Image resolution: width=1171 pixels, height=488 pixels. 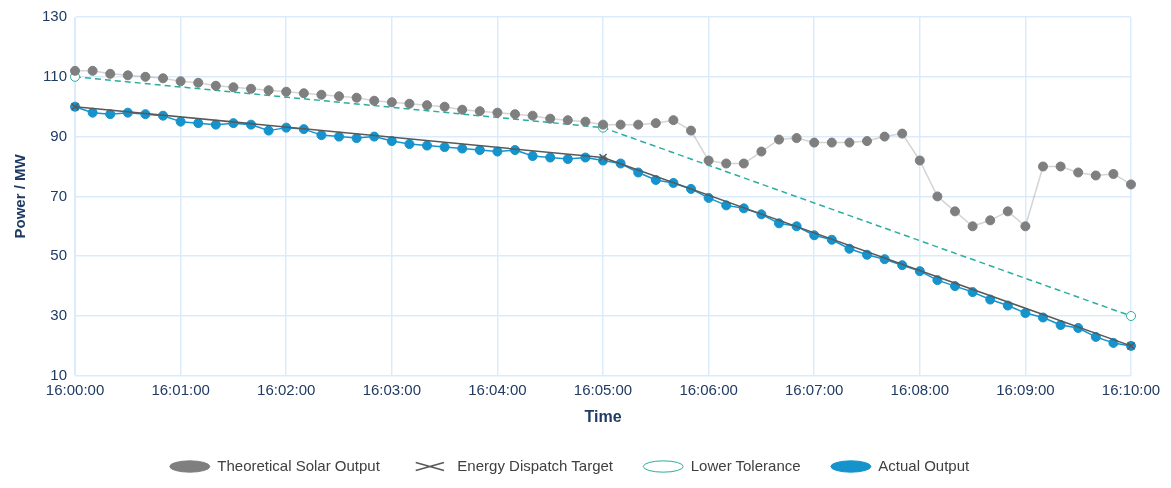 I want to click on x-tick-label: 16:03:00, so click(x=392, y=389).